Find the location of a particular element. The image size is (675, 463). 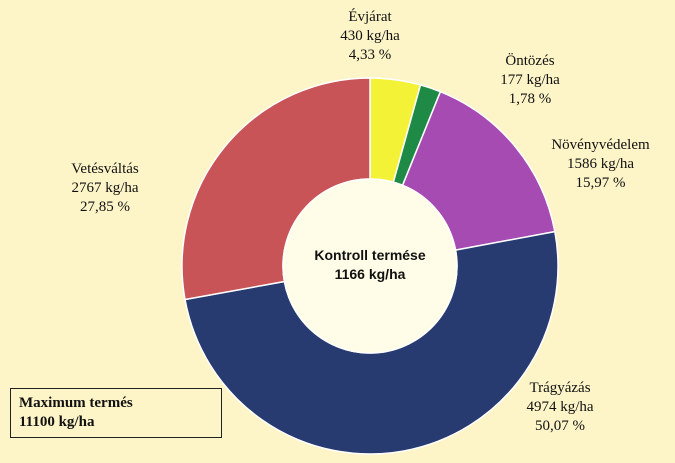

label-novenyvedelem-name: Növényvédelem is located at coordinates (600, 145).